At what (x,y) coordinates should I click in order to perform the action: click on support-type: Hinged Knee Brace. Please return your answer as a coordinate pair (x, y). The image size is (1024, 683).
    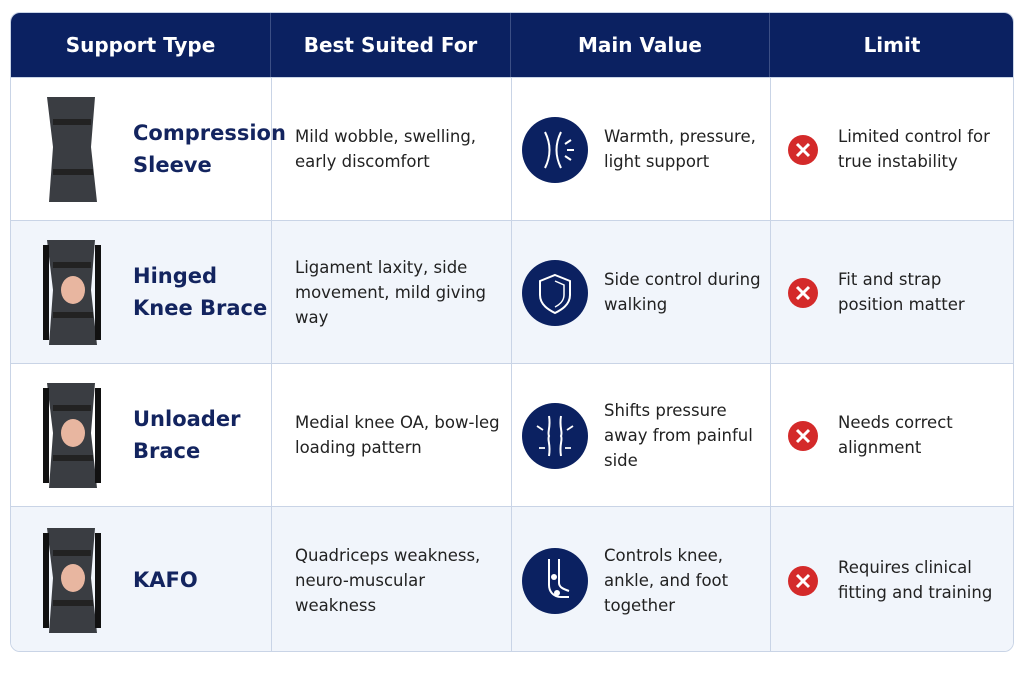
    Looking at the image, I should click on (200, 292).